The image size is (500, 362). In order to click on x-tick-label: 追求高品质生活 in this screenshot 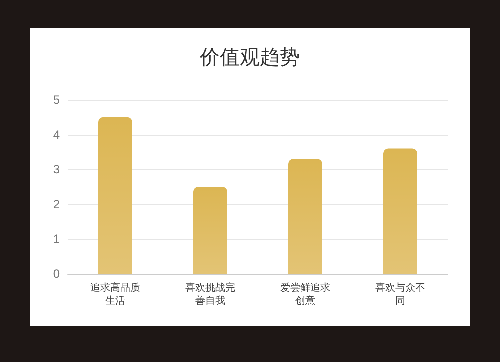, I will do `click(115, 294)`.